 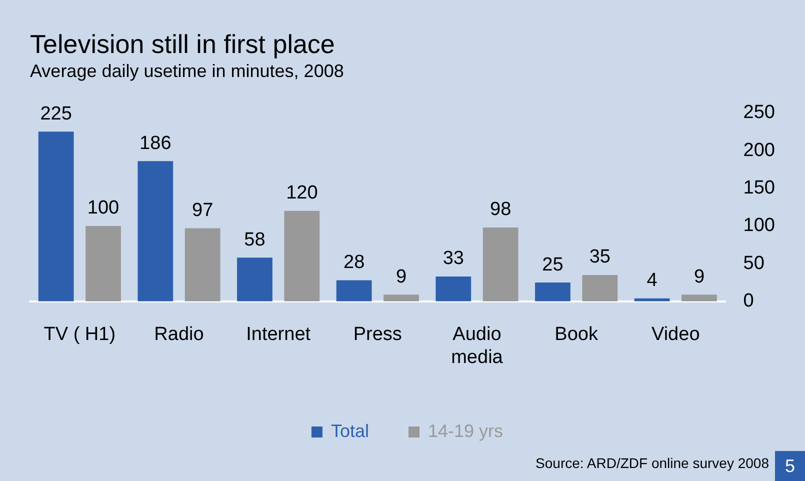 I want to click on x-tick-label: Book, so click(x=576, y=335).